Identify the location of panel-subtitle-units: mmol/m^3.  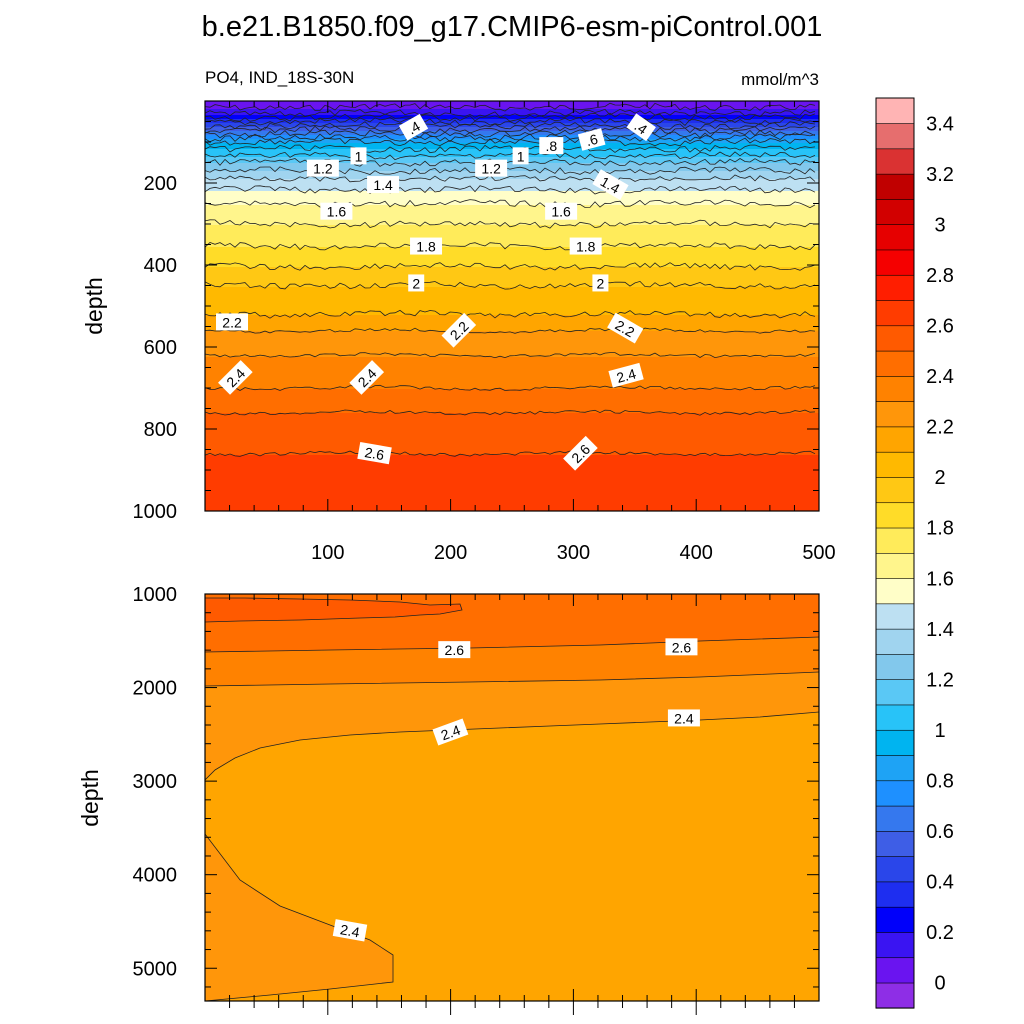
(780, 79).